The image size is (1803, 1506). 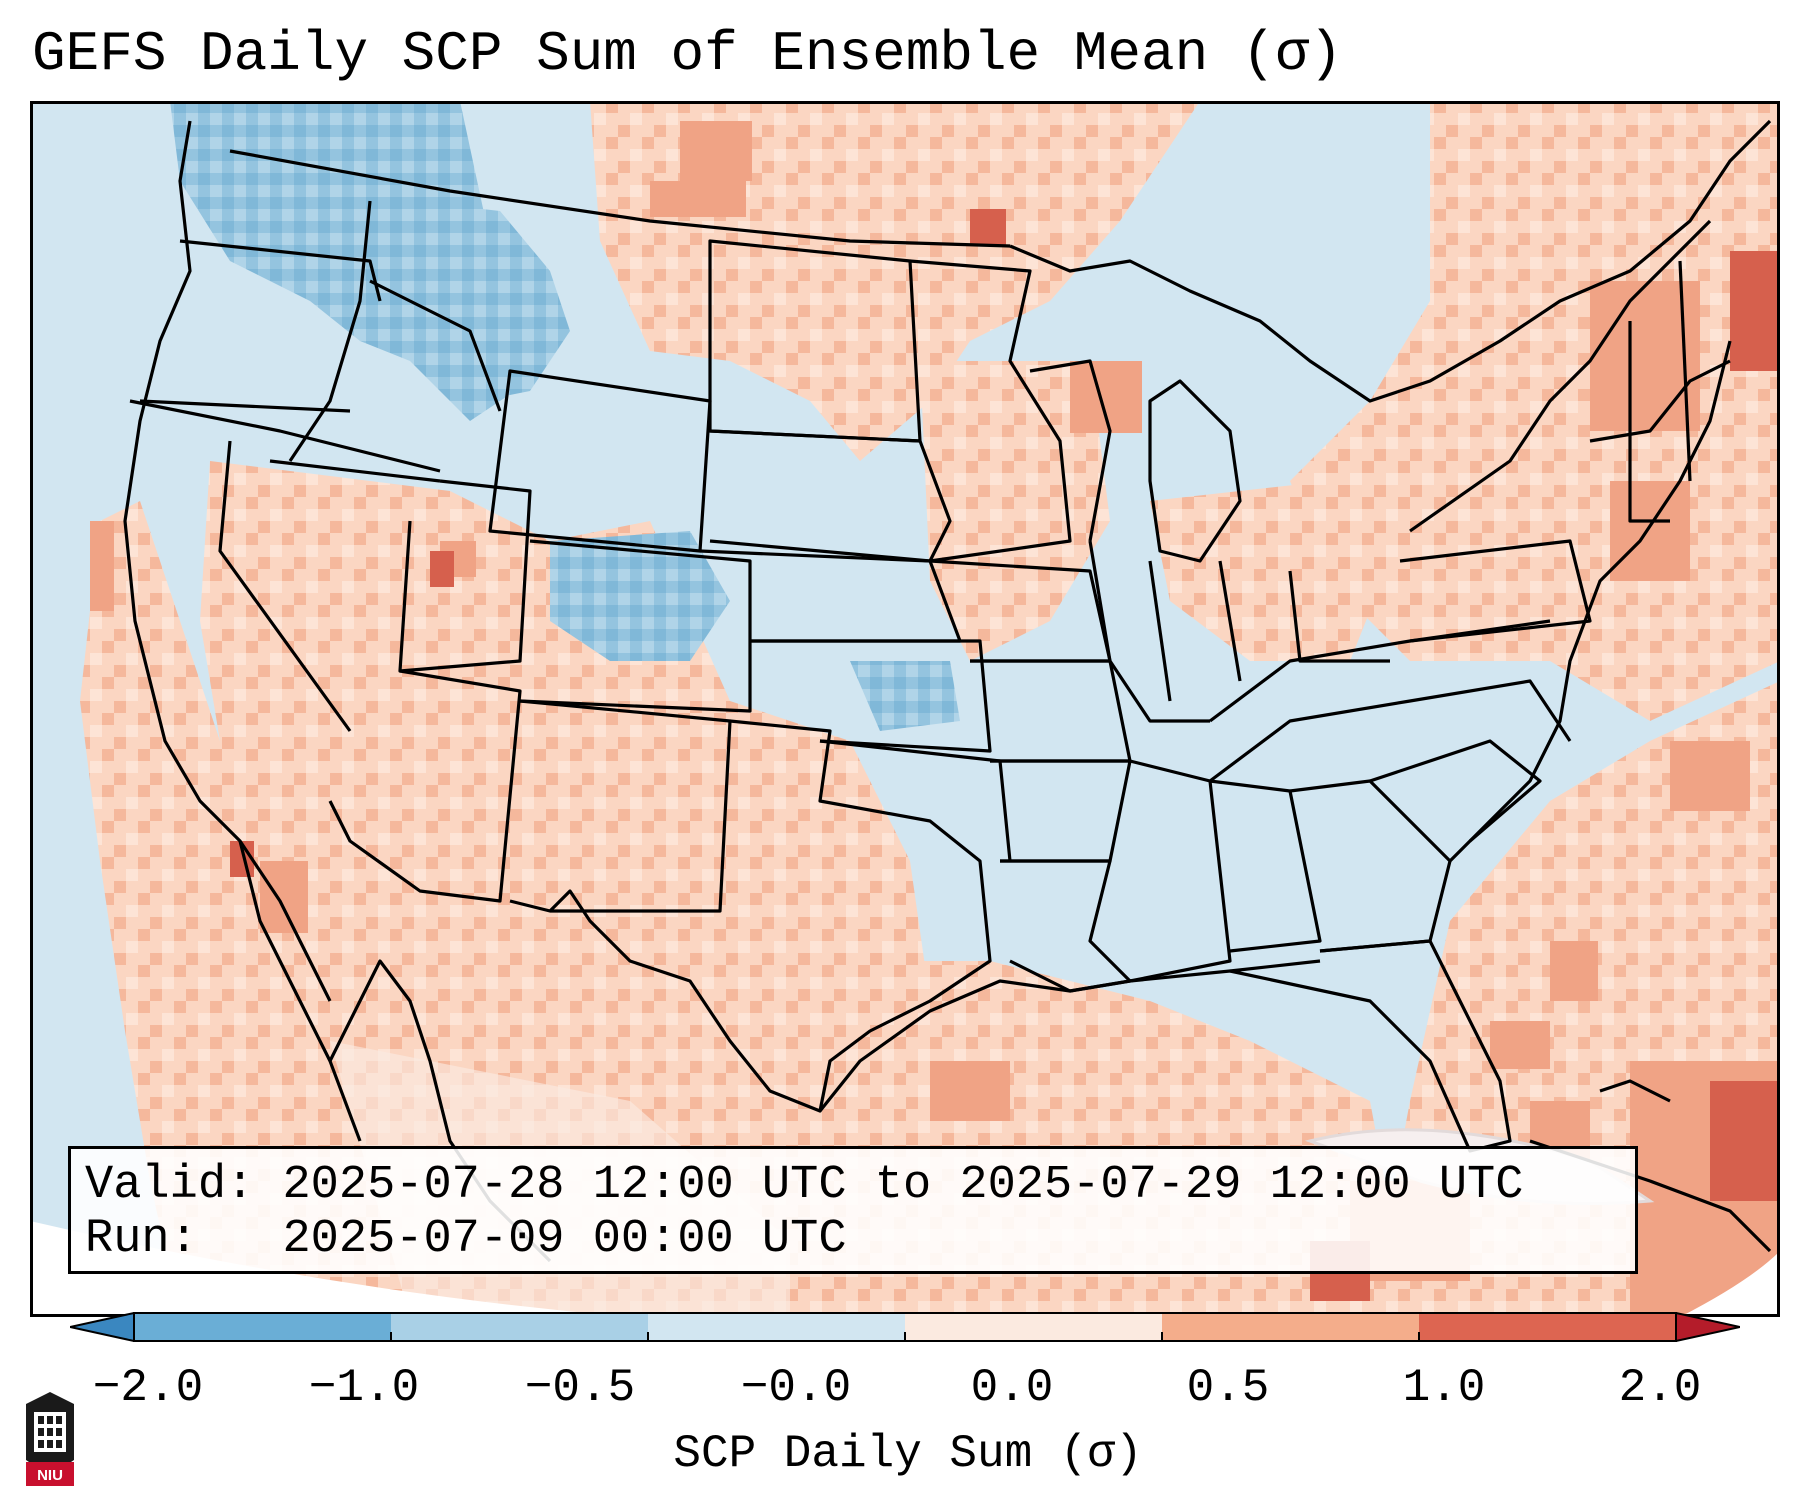 I want to click on montana-negative, so click(x=490, y=301).